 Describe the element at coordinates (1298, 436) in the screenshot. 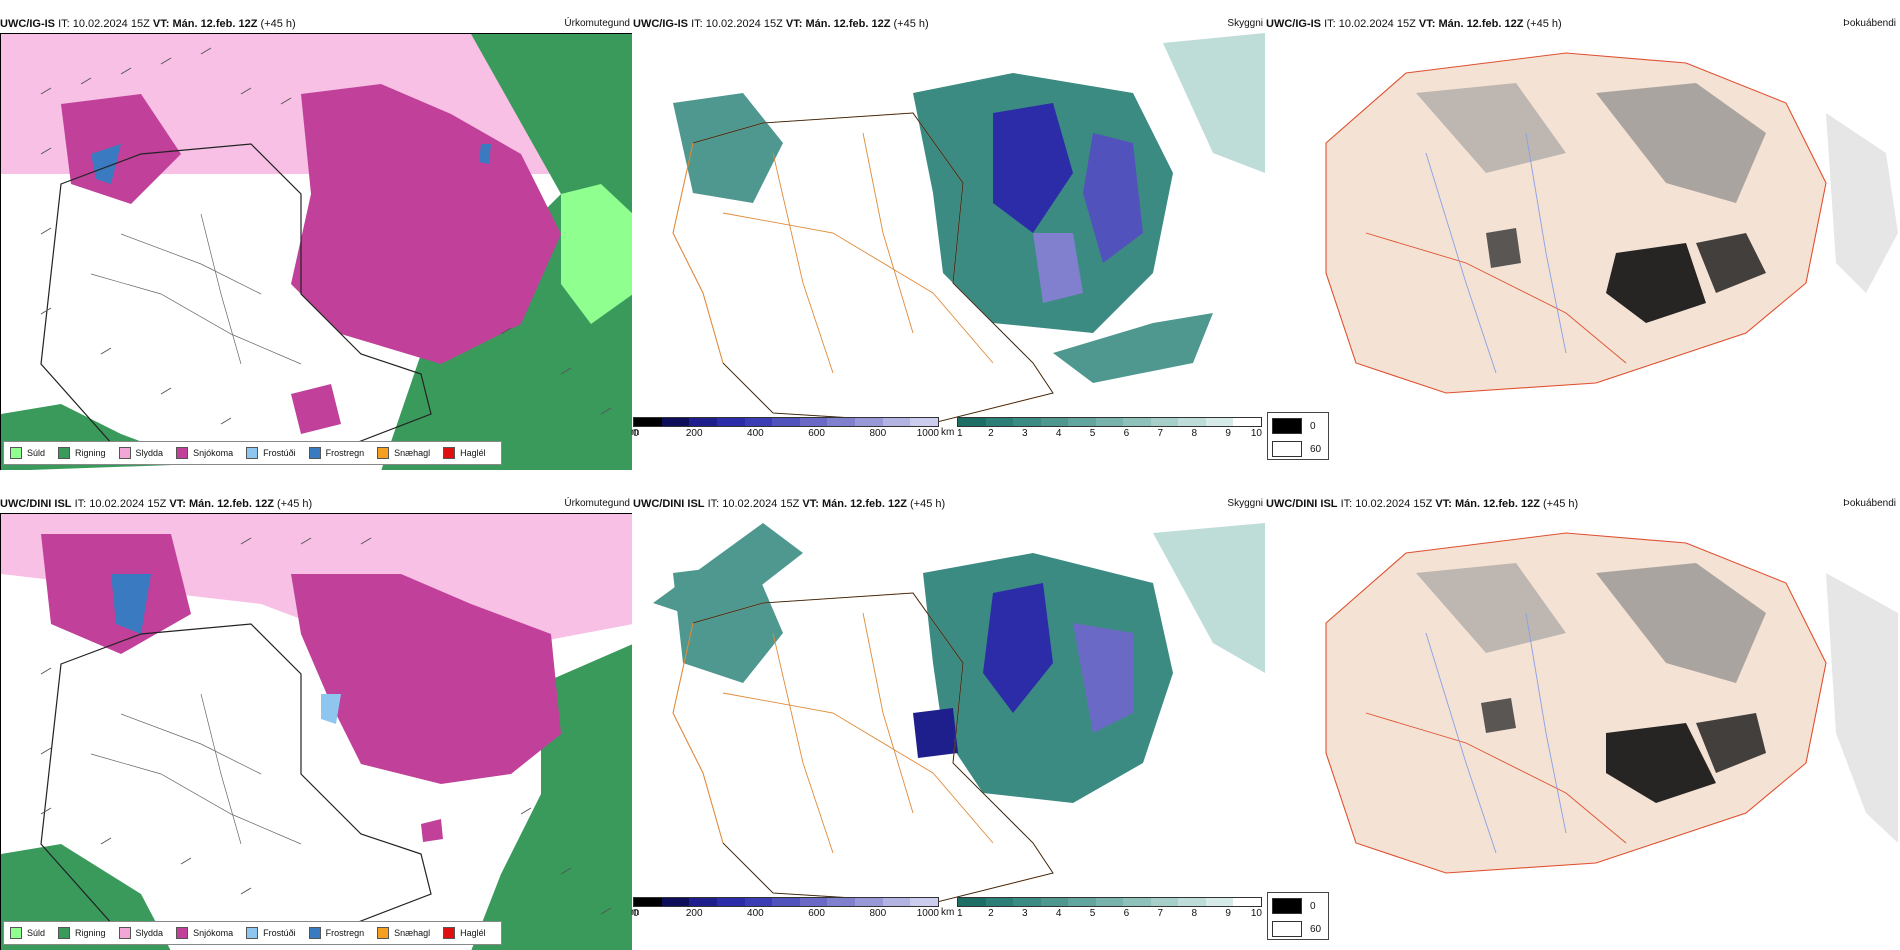

I see `fog-legend: 0 60` at that location.